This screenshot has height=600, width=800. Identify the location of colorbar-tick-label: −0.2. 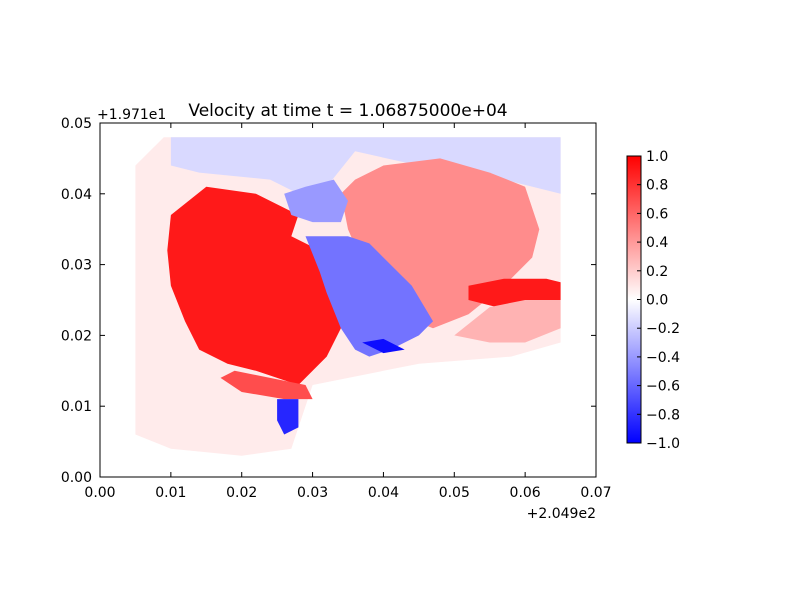
(663, 329).